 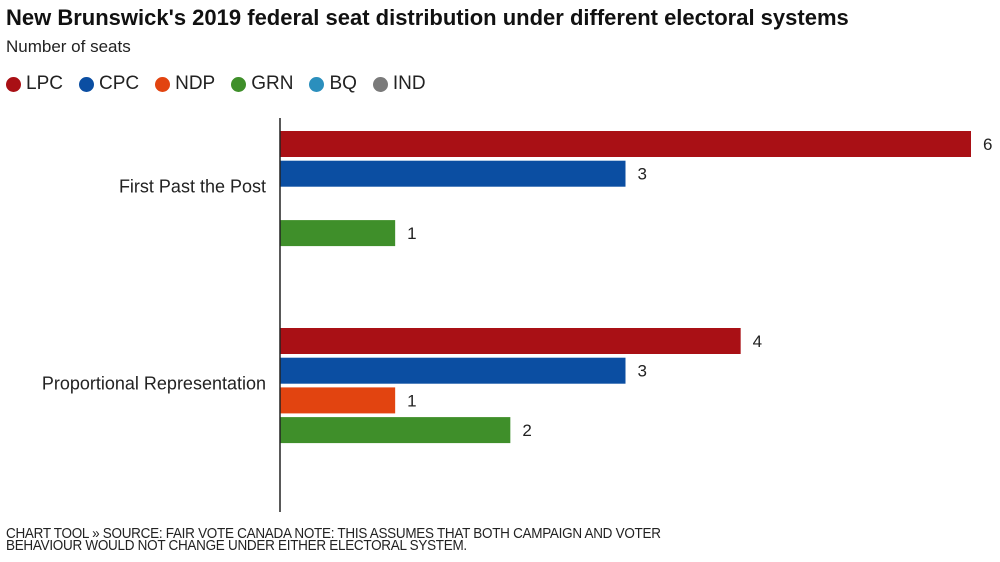 What do you see at coordinates (154, 383) in the screenshot?
I see `category-label: Proportional Representation` at bounding box center [154, 383].